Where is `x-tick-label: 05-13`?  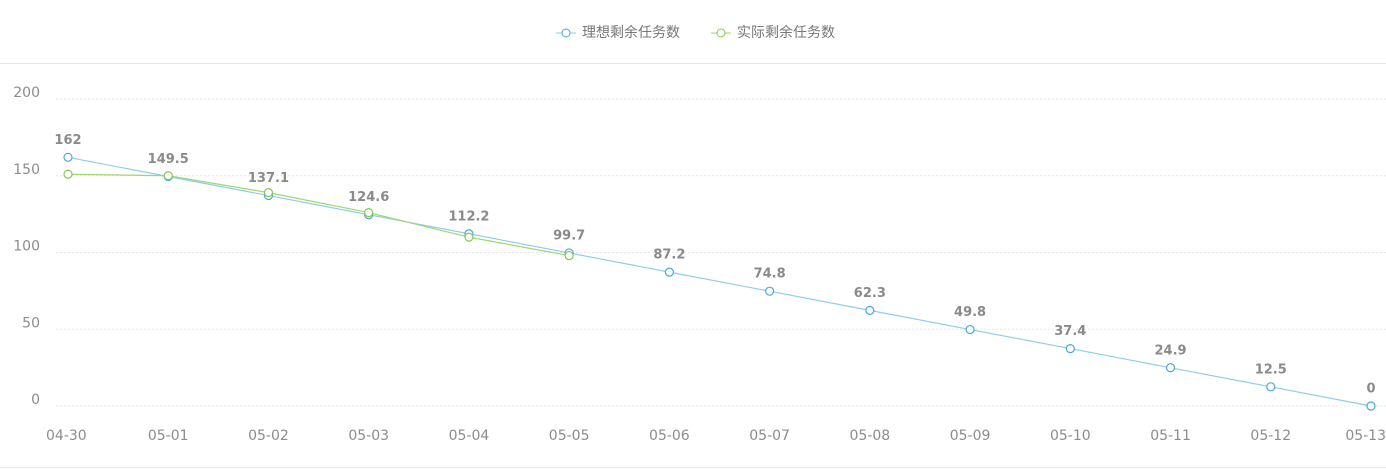
x-tick-label: 05-13 is located at coordinates (1365, 436).